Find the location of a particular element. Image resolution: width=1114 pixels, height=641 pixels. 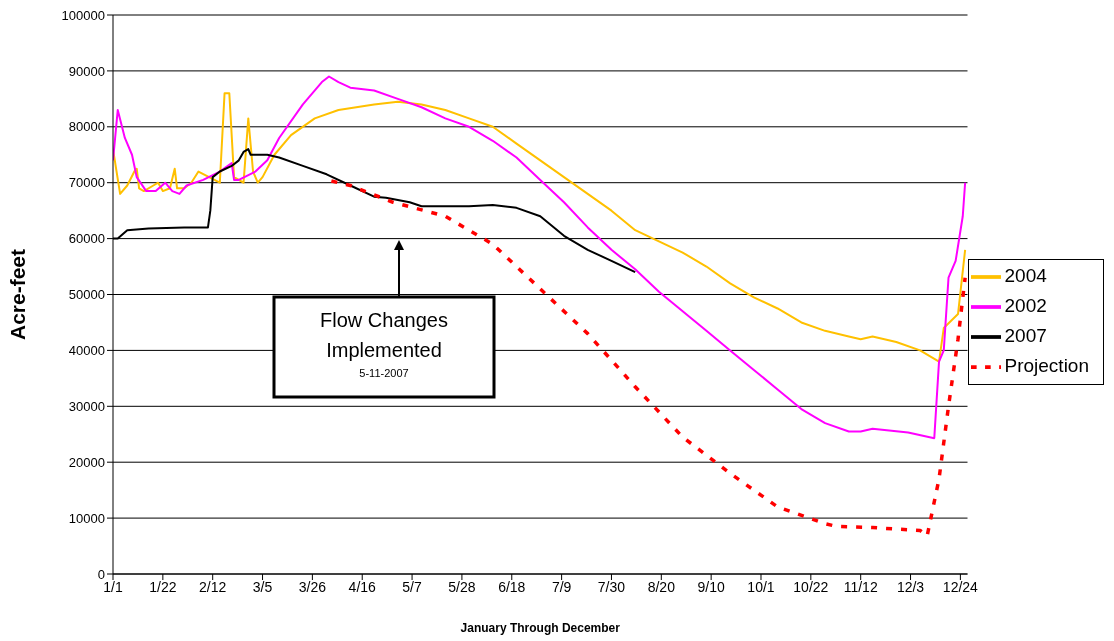

x-tick-label: 4/16 is located at coordinates (362, 586).